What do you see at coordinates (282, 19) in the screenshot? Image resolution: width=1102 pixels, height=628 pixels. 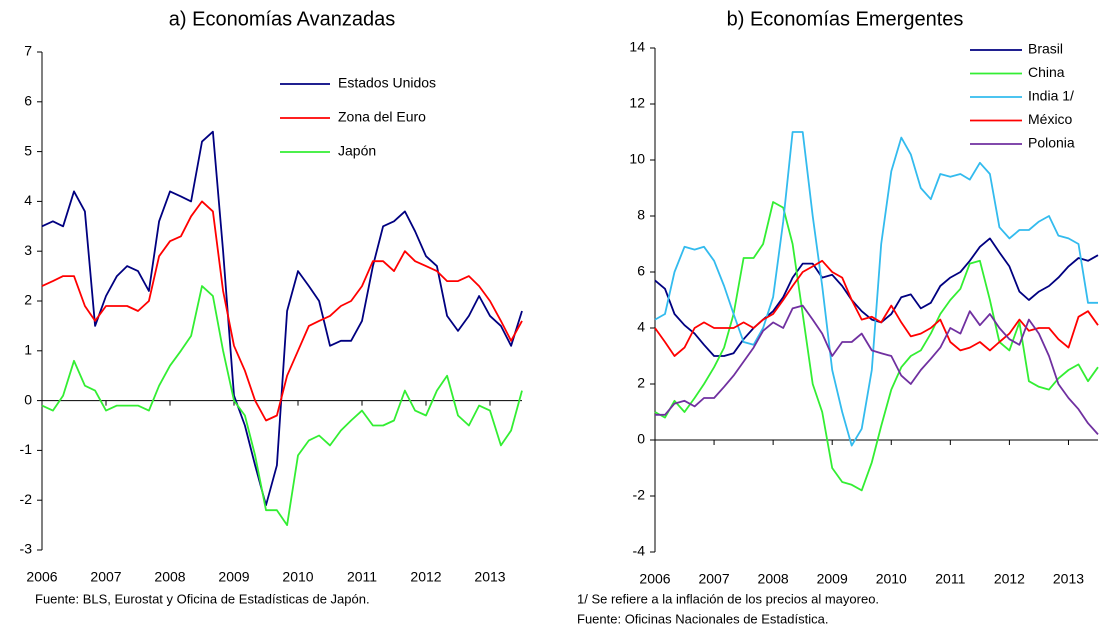 I see `chart-title: a) Economías Avanzadas` at bounding box center [282, 19].